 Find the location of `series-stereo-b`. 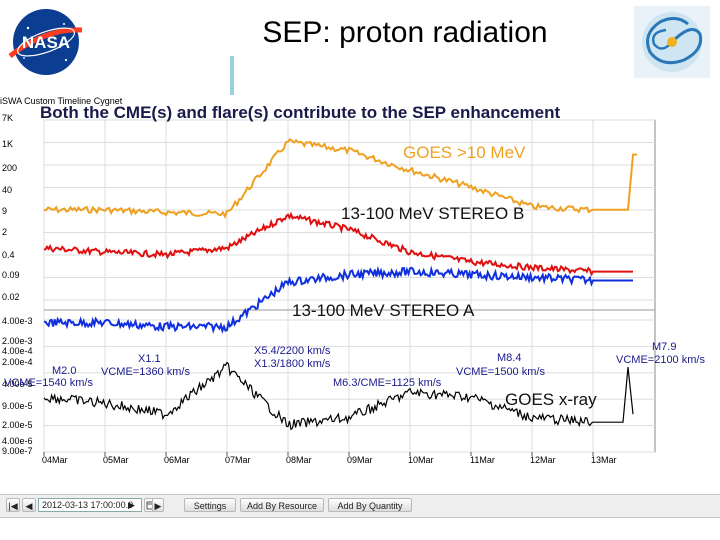

series-stereo-b is located at coordinates (338, 244).